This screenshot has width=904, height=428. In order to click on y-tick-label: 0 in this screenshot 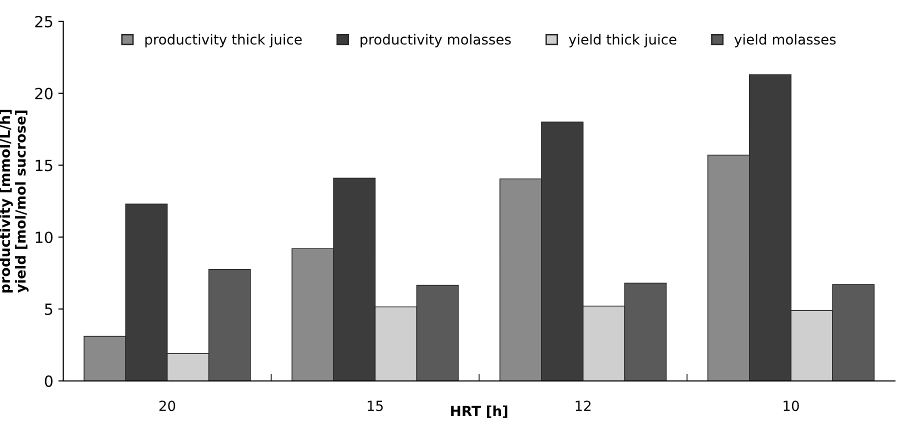, I will do `click(48, 381)`.